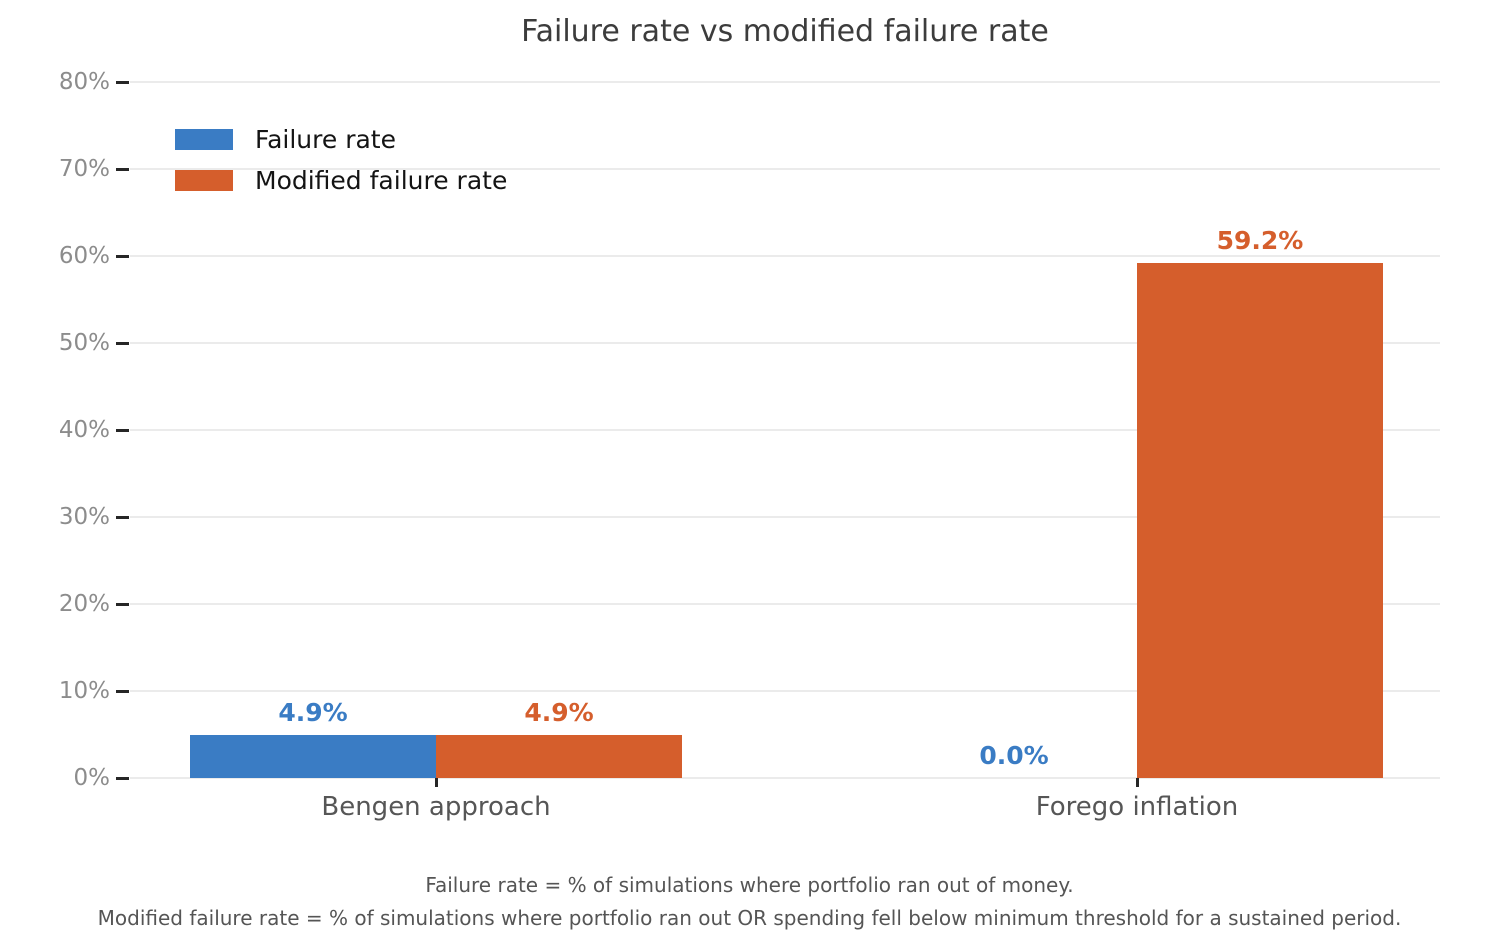  Describe the element at coordinates (313, 713) in the screenshot. I see `bar-value-label-failure-rate-bengen-approach: 4.9%` at that location.